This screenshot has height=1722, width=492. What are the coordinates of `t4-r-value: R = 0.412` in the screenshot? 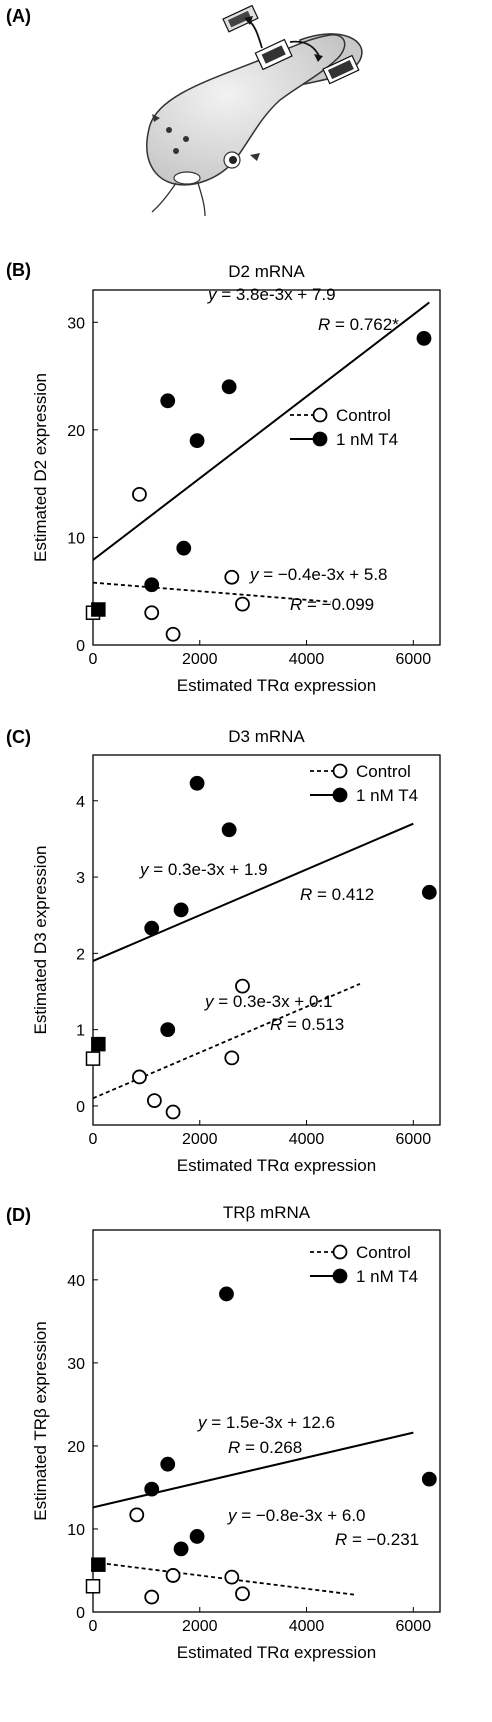 It's located at (337, 894).